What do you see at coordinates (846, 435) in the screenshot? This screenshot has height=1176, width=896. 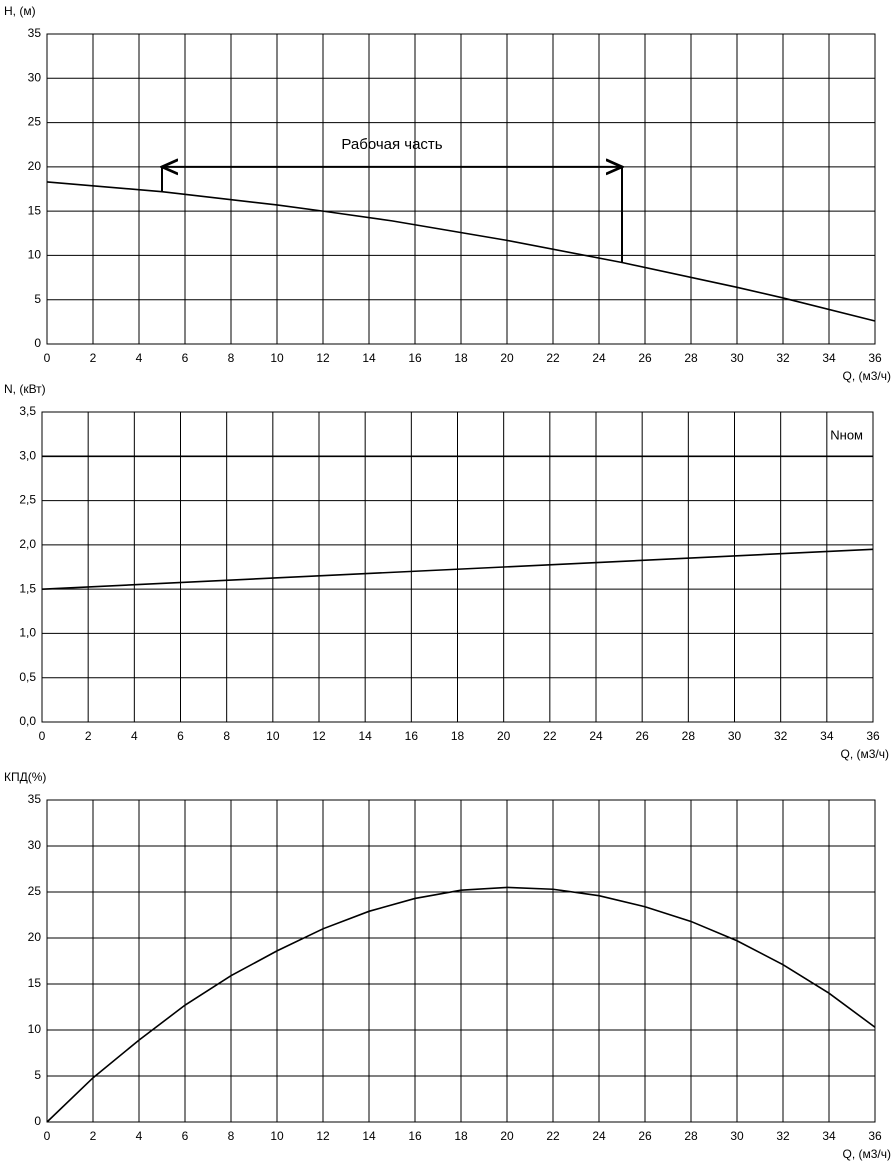 I see `series-label: Nном` at bounding box center [846, 435].